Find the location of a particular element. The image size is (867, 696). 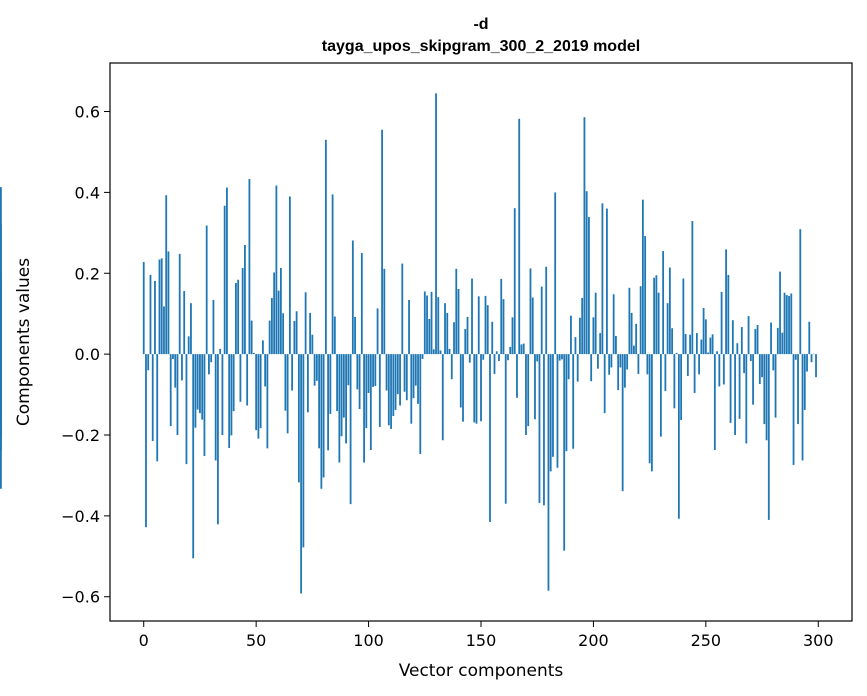

y-tick-label: 0.6 is located at coordinates (87, 112).